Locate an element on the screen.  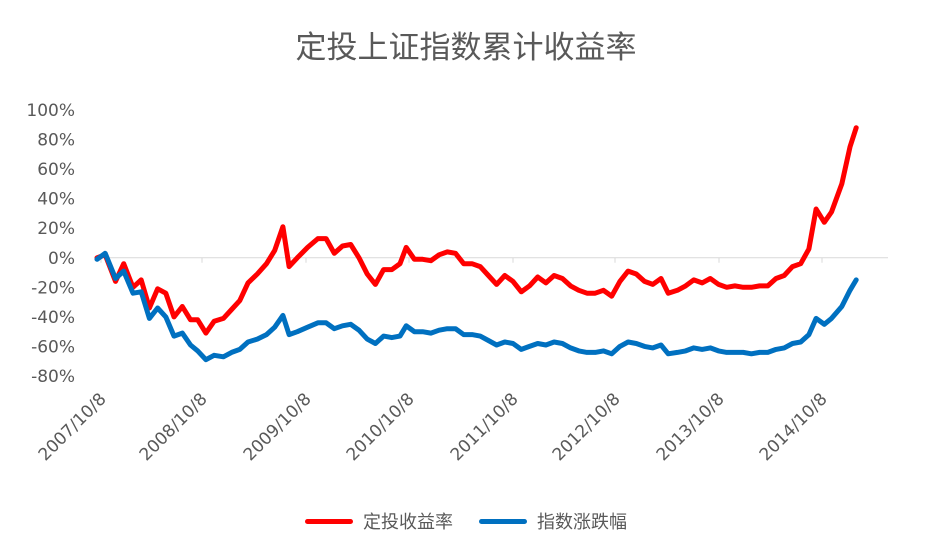
y-tick-label: 100% is located at coordinates (50, 111).